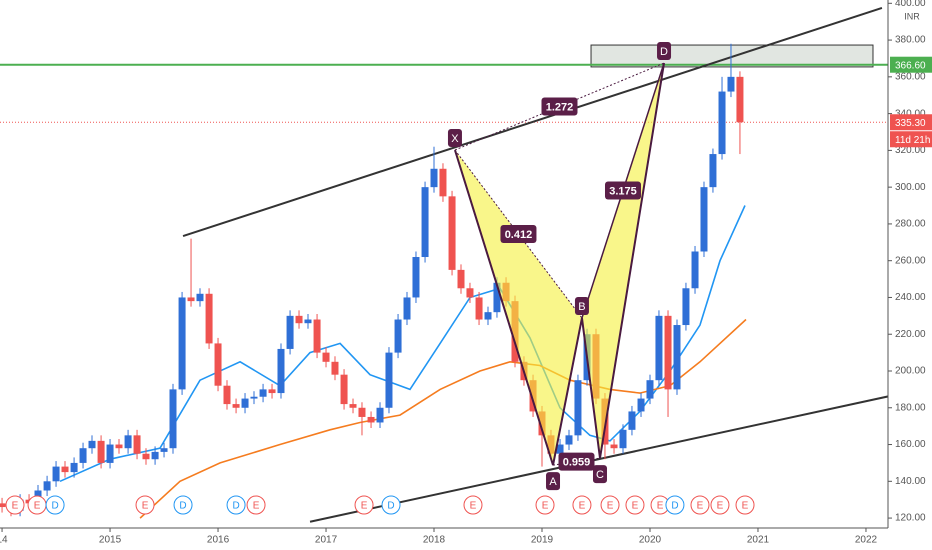  I want to click on point-label: B, so click(581, 307).